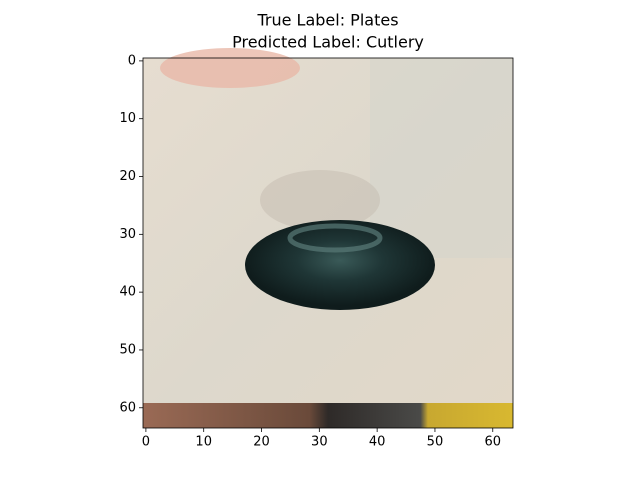 The height and width of the screenshot is (480, 640). I want to click on x-tick-label: 10, so click(203, 442).